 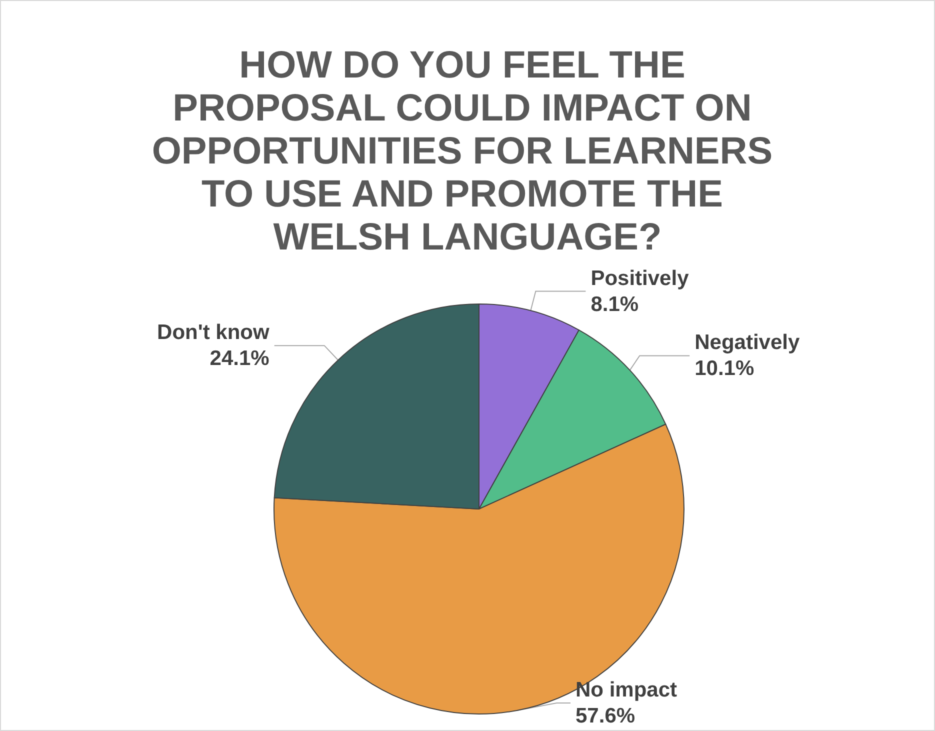 I want to click on slice-label: Positively, so click(x=640, y=278).